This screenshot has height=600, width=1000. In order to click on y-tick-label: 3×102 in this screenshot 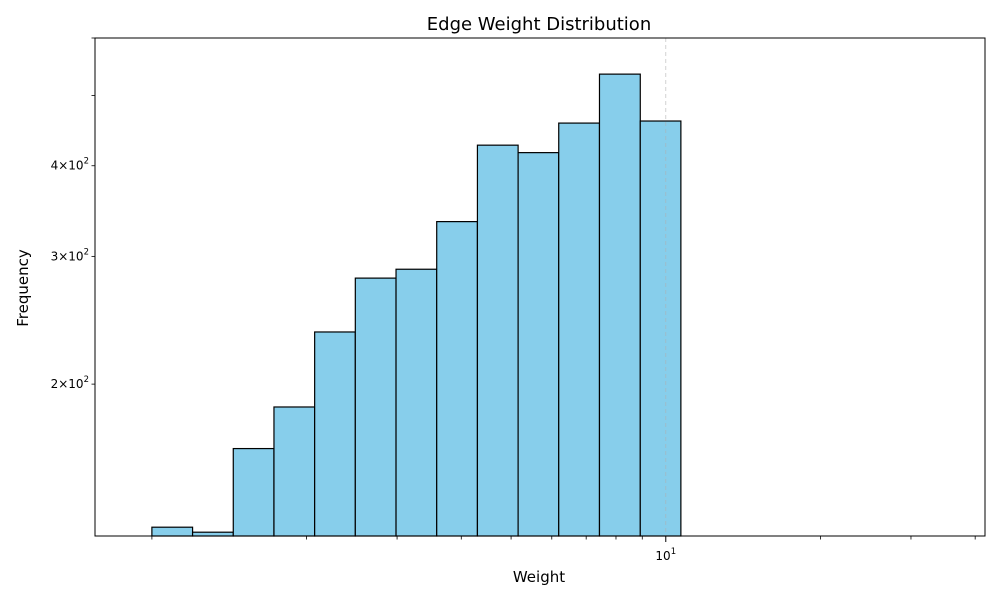, I will do `click(70, 255)`.